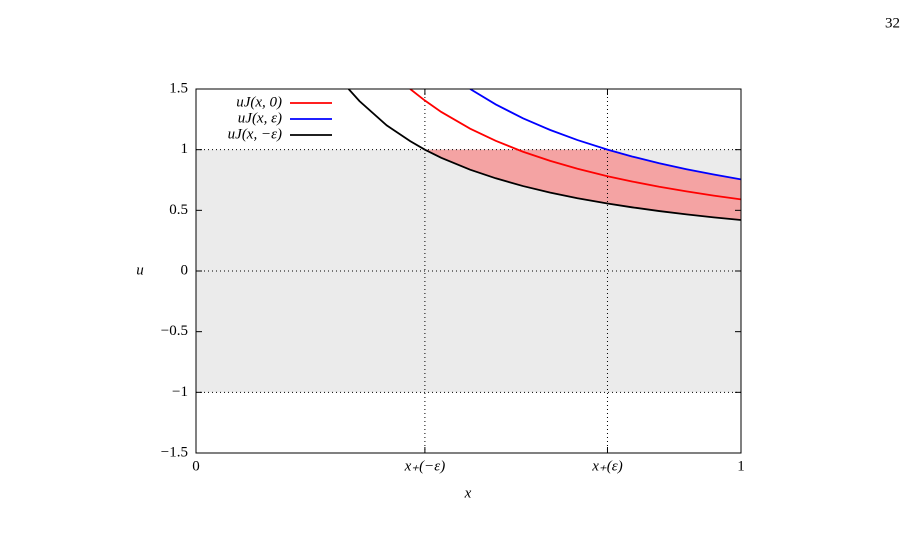  What do you see at coordinates (425, 466) in the screenshot?
I see `x-tick-label: x₊(−ε)` at bounding box center [425, 466].